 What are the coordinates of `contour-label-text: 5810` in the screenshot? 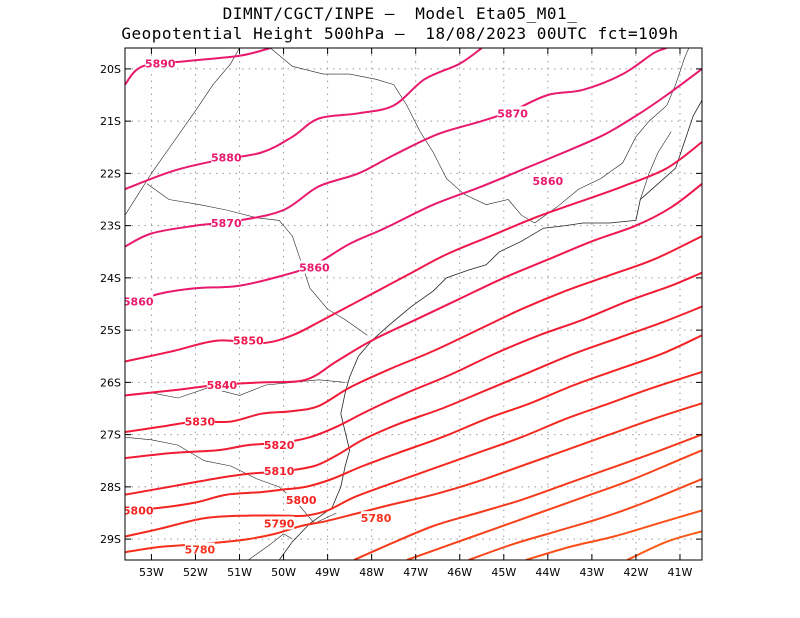 It's located at (279, 471).